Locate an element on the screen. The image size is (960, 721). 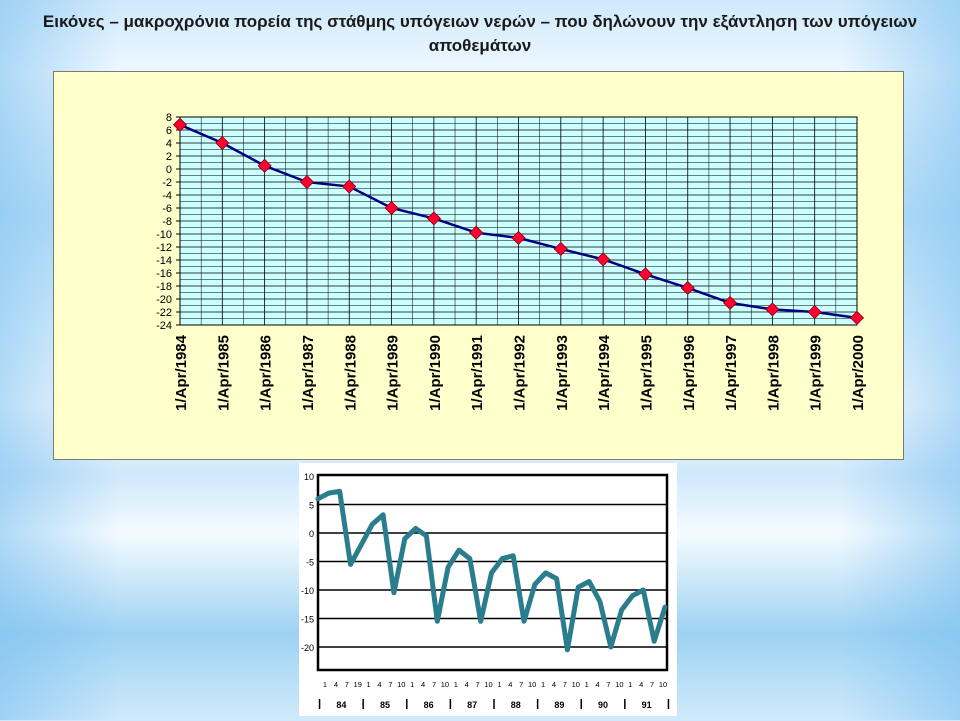
y-tick-label: -8 is located at coordinates (167, 222).